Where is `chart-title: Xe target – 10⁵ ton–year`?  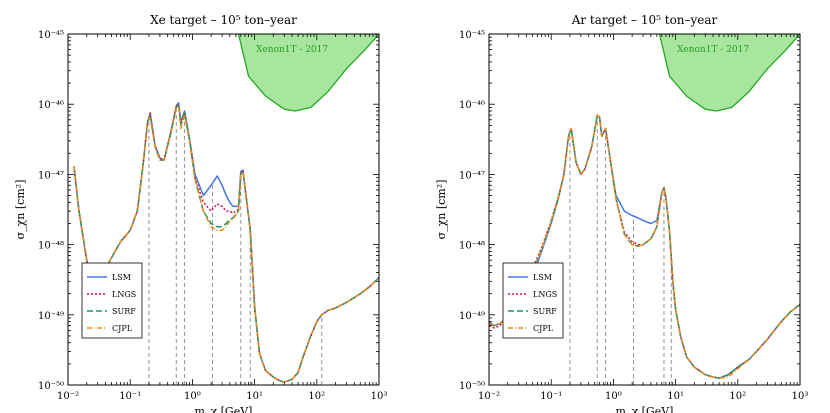
chart-title: Xe target – 10⁵ ton–year is located at coordinates (223, 20).